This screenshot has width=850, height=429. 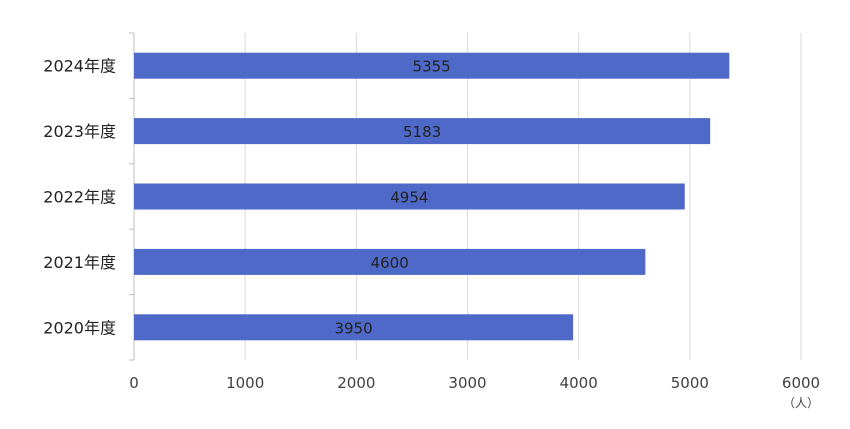 I want to click on x-tick-label: 0, so click(x=134, y=383).